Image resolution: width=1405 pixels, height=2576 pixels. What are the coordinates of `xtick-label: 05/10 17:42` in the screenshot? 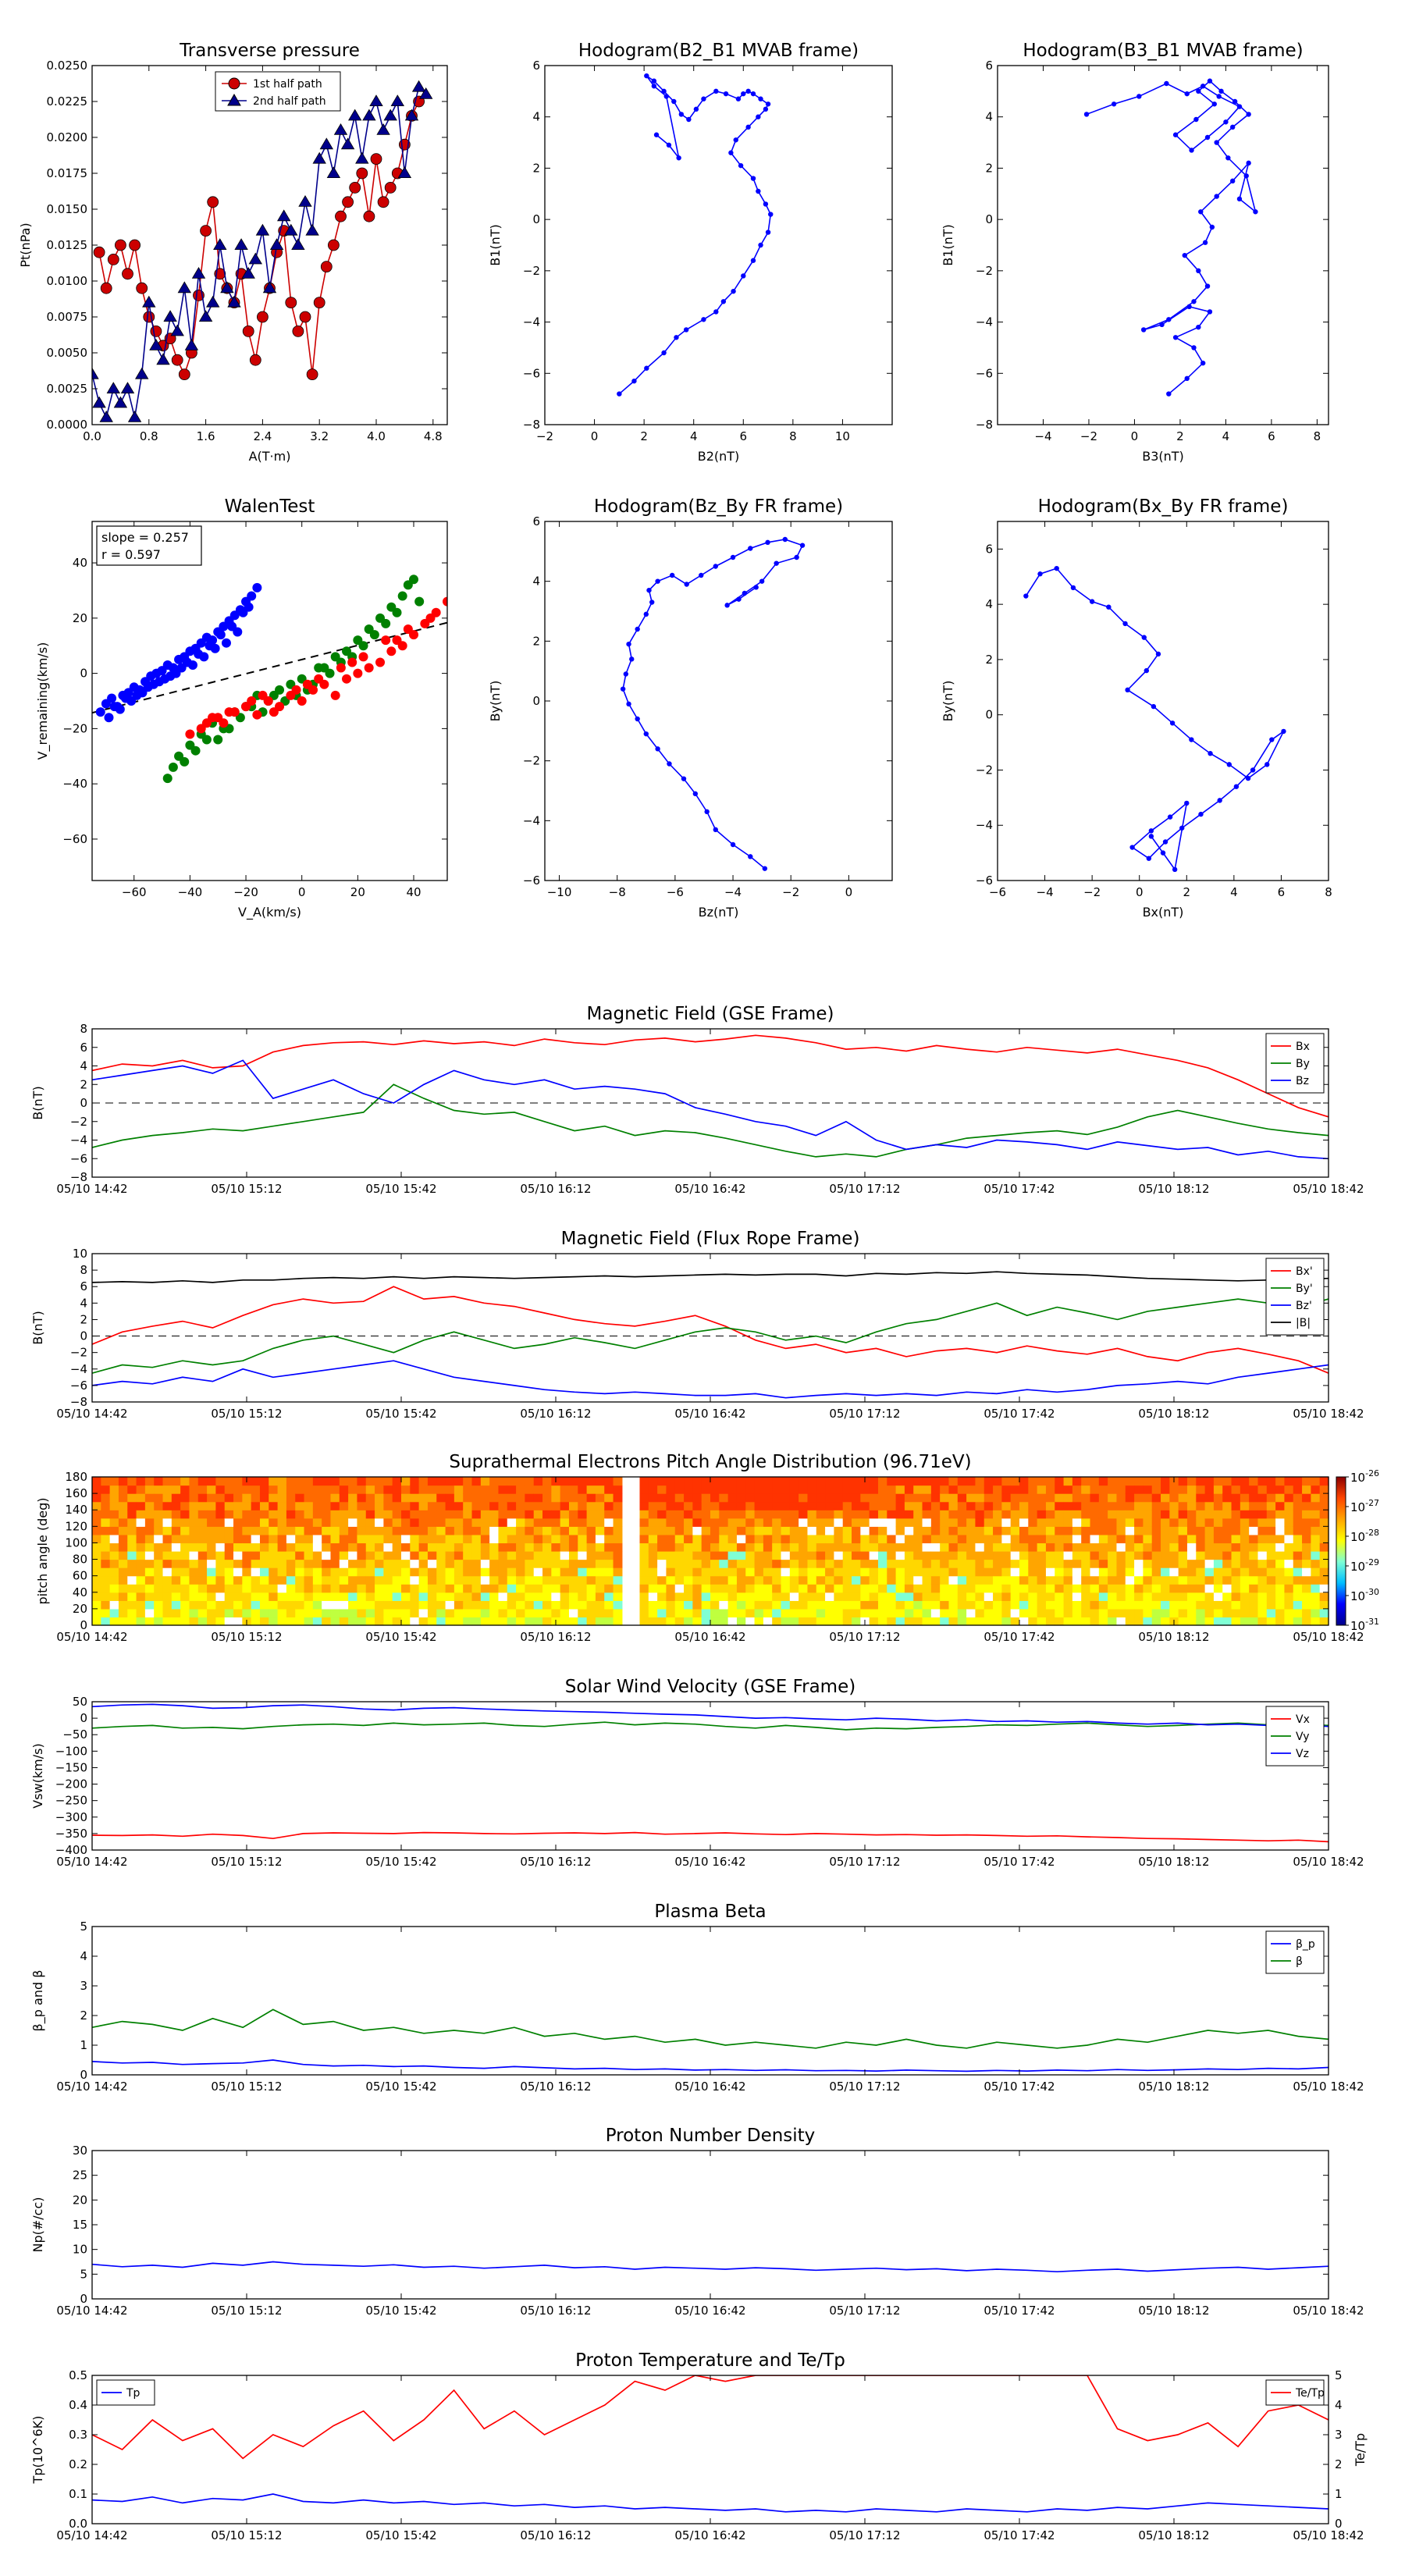 It's located at (1020, 1862).